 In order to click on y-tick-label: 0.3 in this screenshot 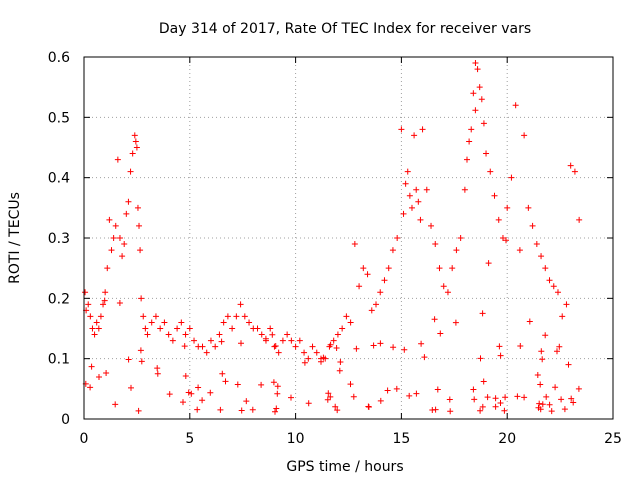, I will do `click(59, 239)`.